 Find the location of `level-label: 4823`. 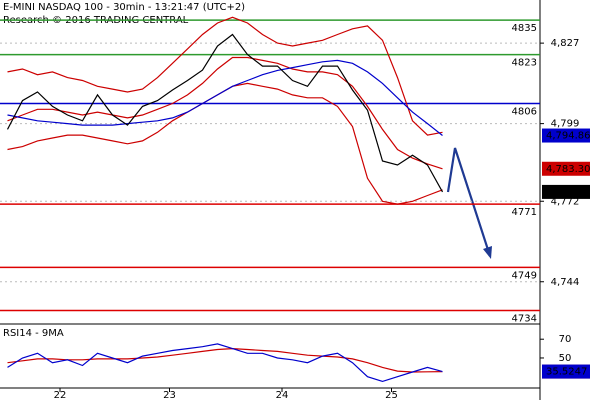

level-label: 4823 is located at coordinates (524, 63).